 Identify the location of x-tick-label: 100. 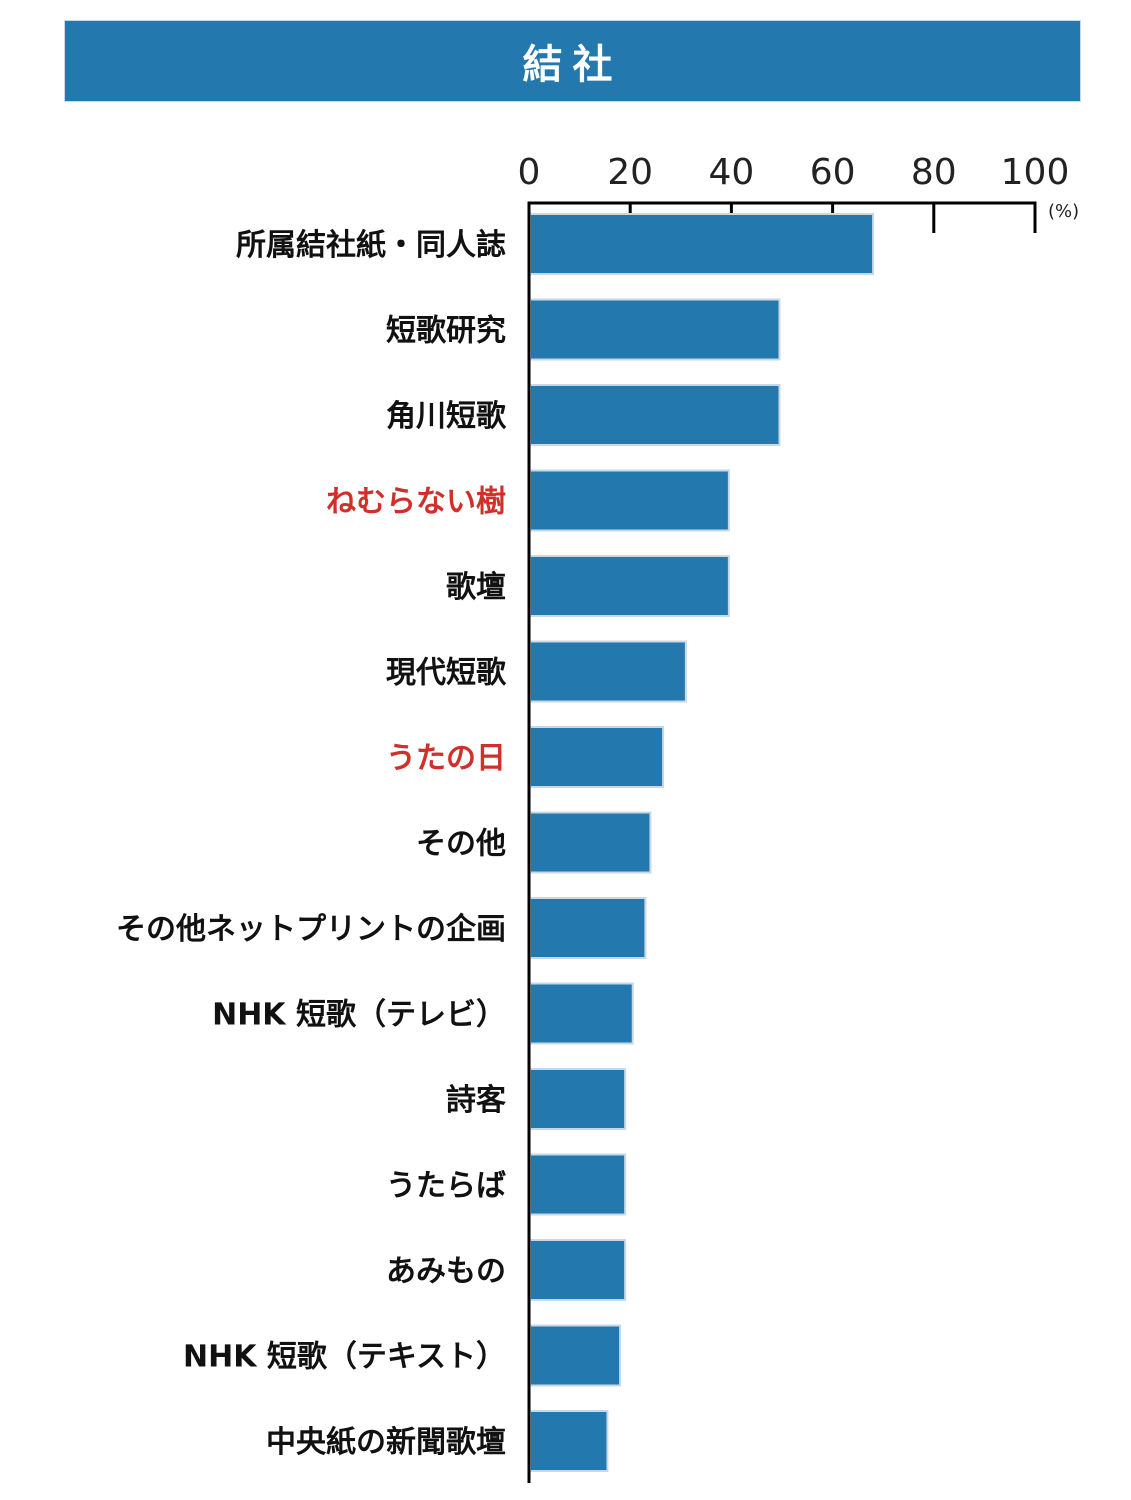
(1035, 172).